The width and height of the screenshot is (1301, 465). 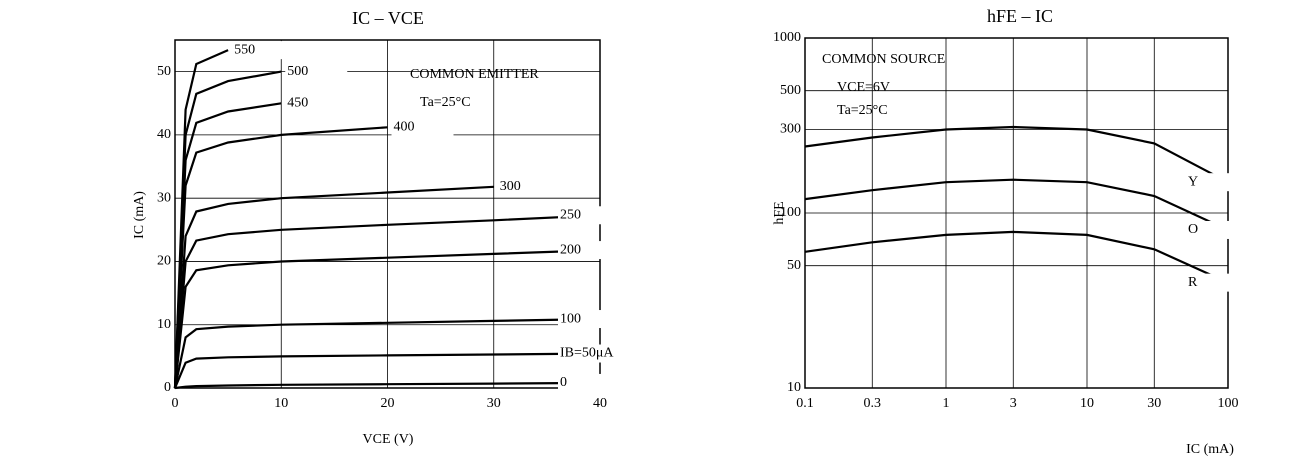 What do you see at coordinates (164, 134) in the screenshot?
I see `y-tick-label: 40` at bounding box center [164, 134].